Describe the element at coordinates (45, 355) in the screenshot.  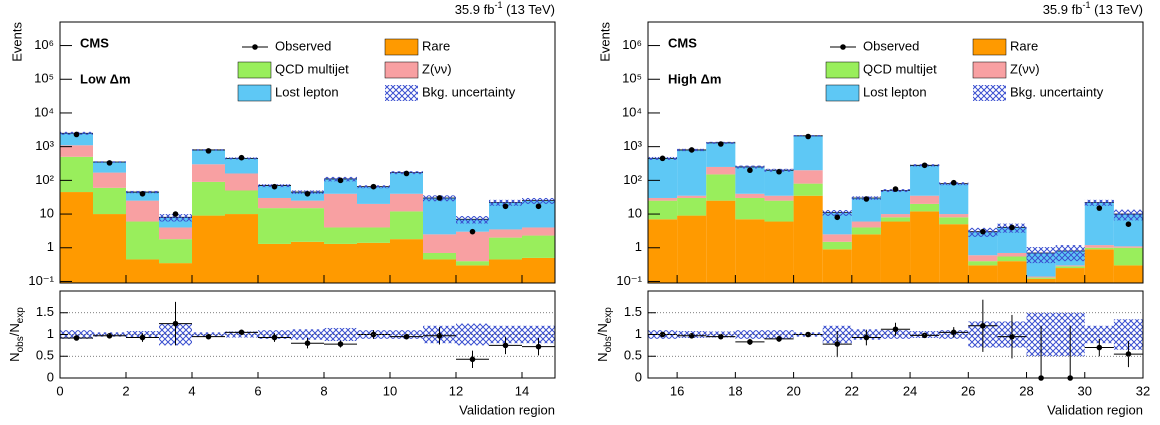
I see `ratio-y-tick-label: 0.5` at that location.